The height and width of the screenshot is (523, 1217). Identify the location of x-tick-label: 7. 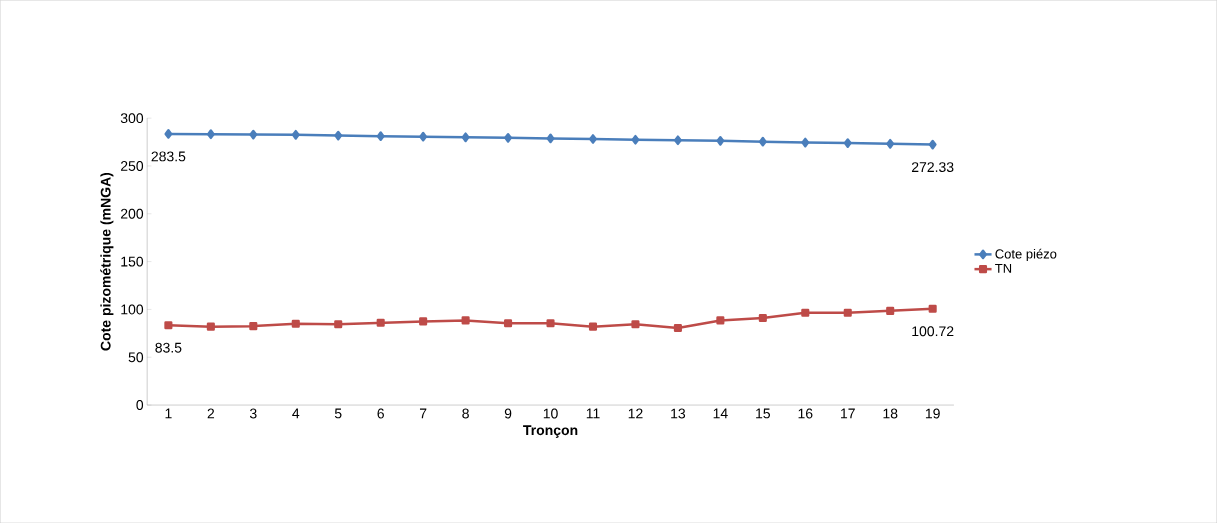
(423, 413).